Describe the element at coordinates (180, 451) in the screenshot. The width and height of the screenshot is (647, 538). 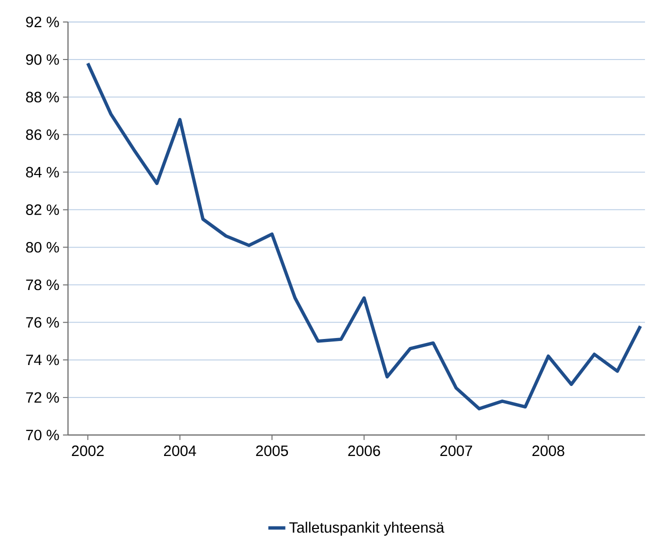
I see `x-tick-label: 2004` at that location.